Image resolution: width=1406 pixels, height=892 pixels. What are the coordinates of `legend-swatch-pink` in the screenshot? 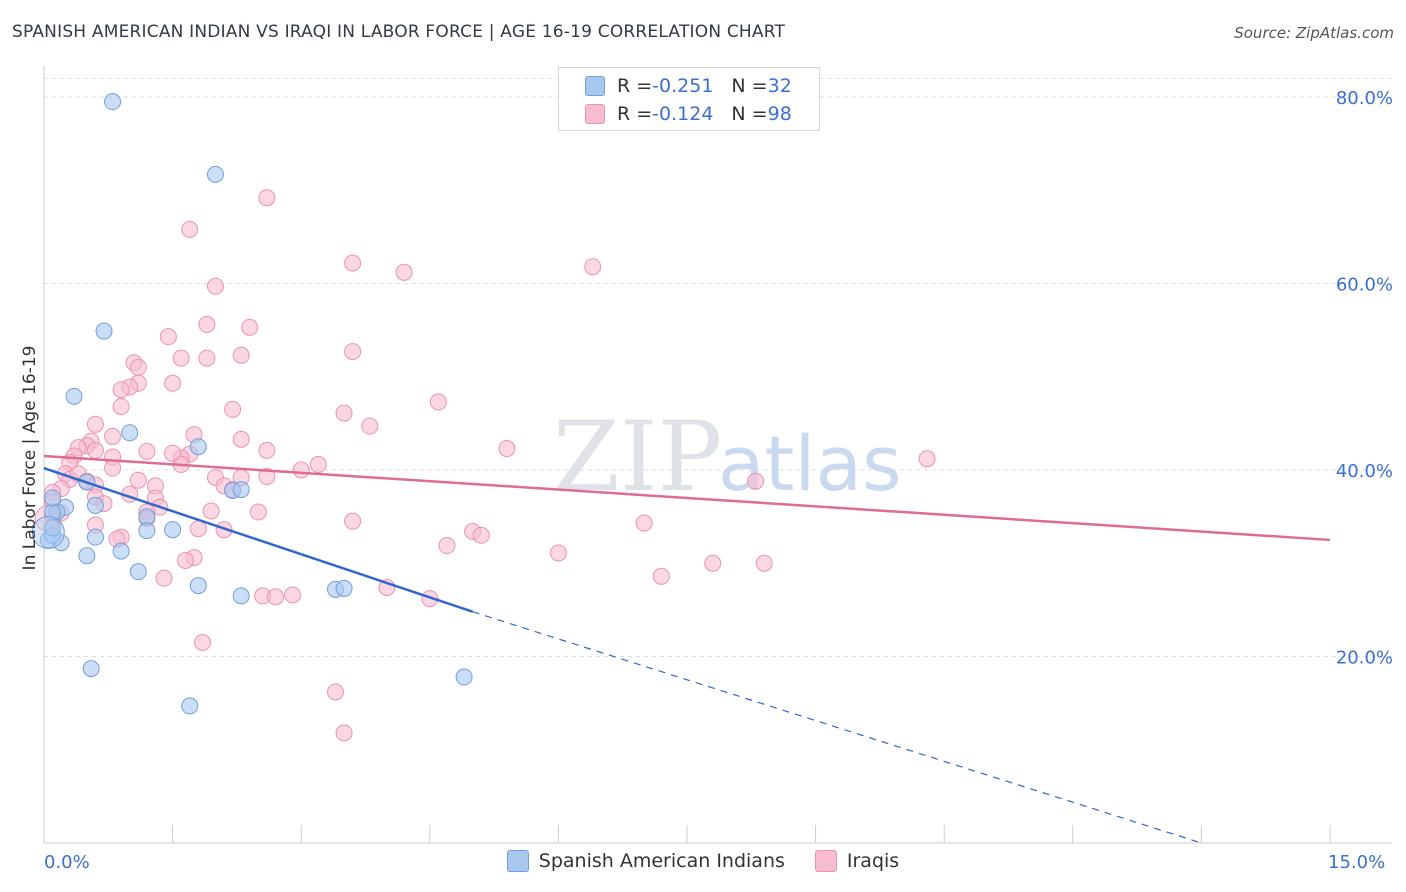 It's located at (595, 114).